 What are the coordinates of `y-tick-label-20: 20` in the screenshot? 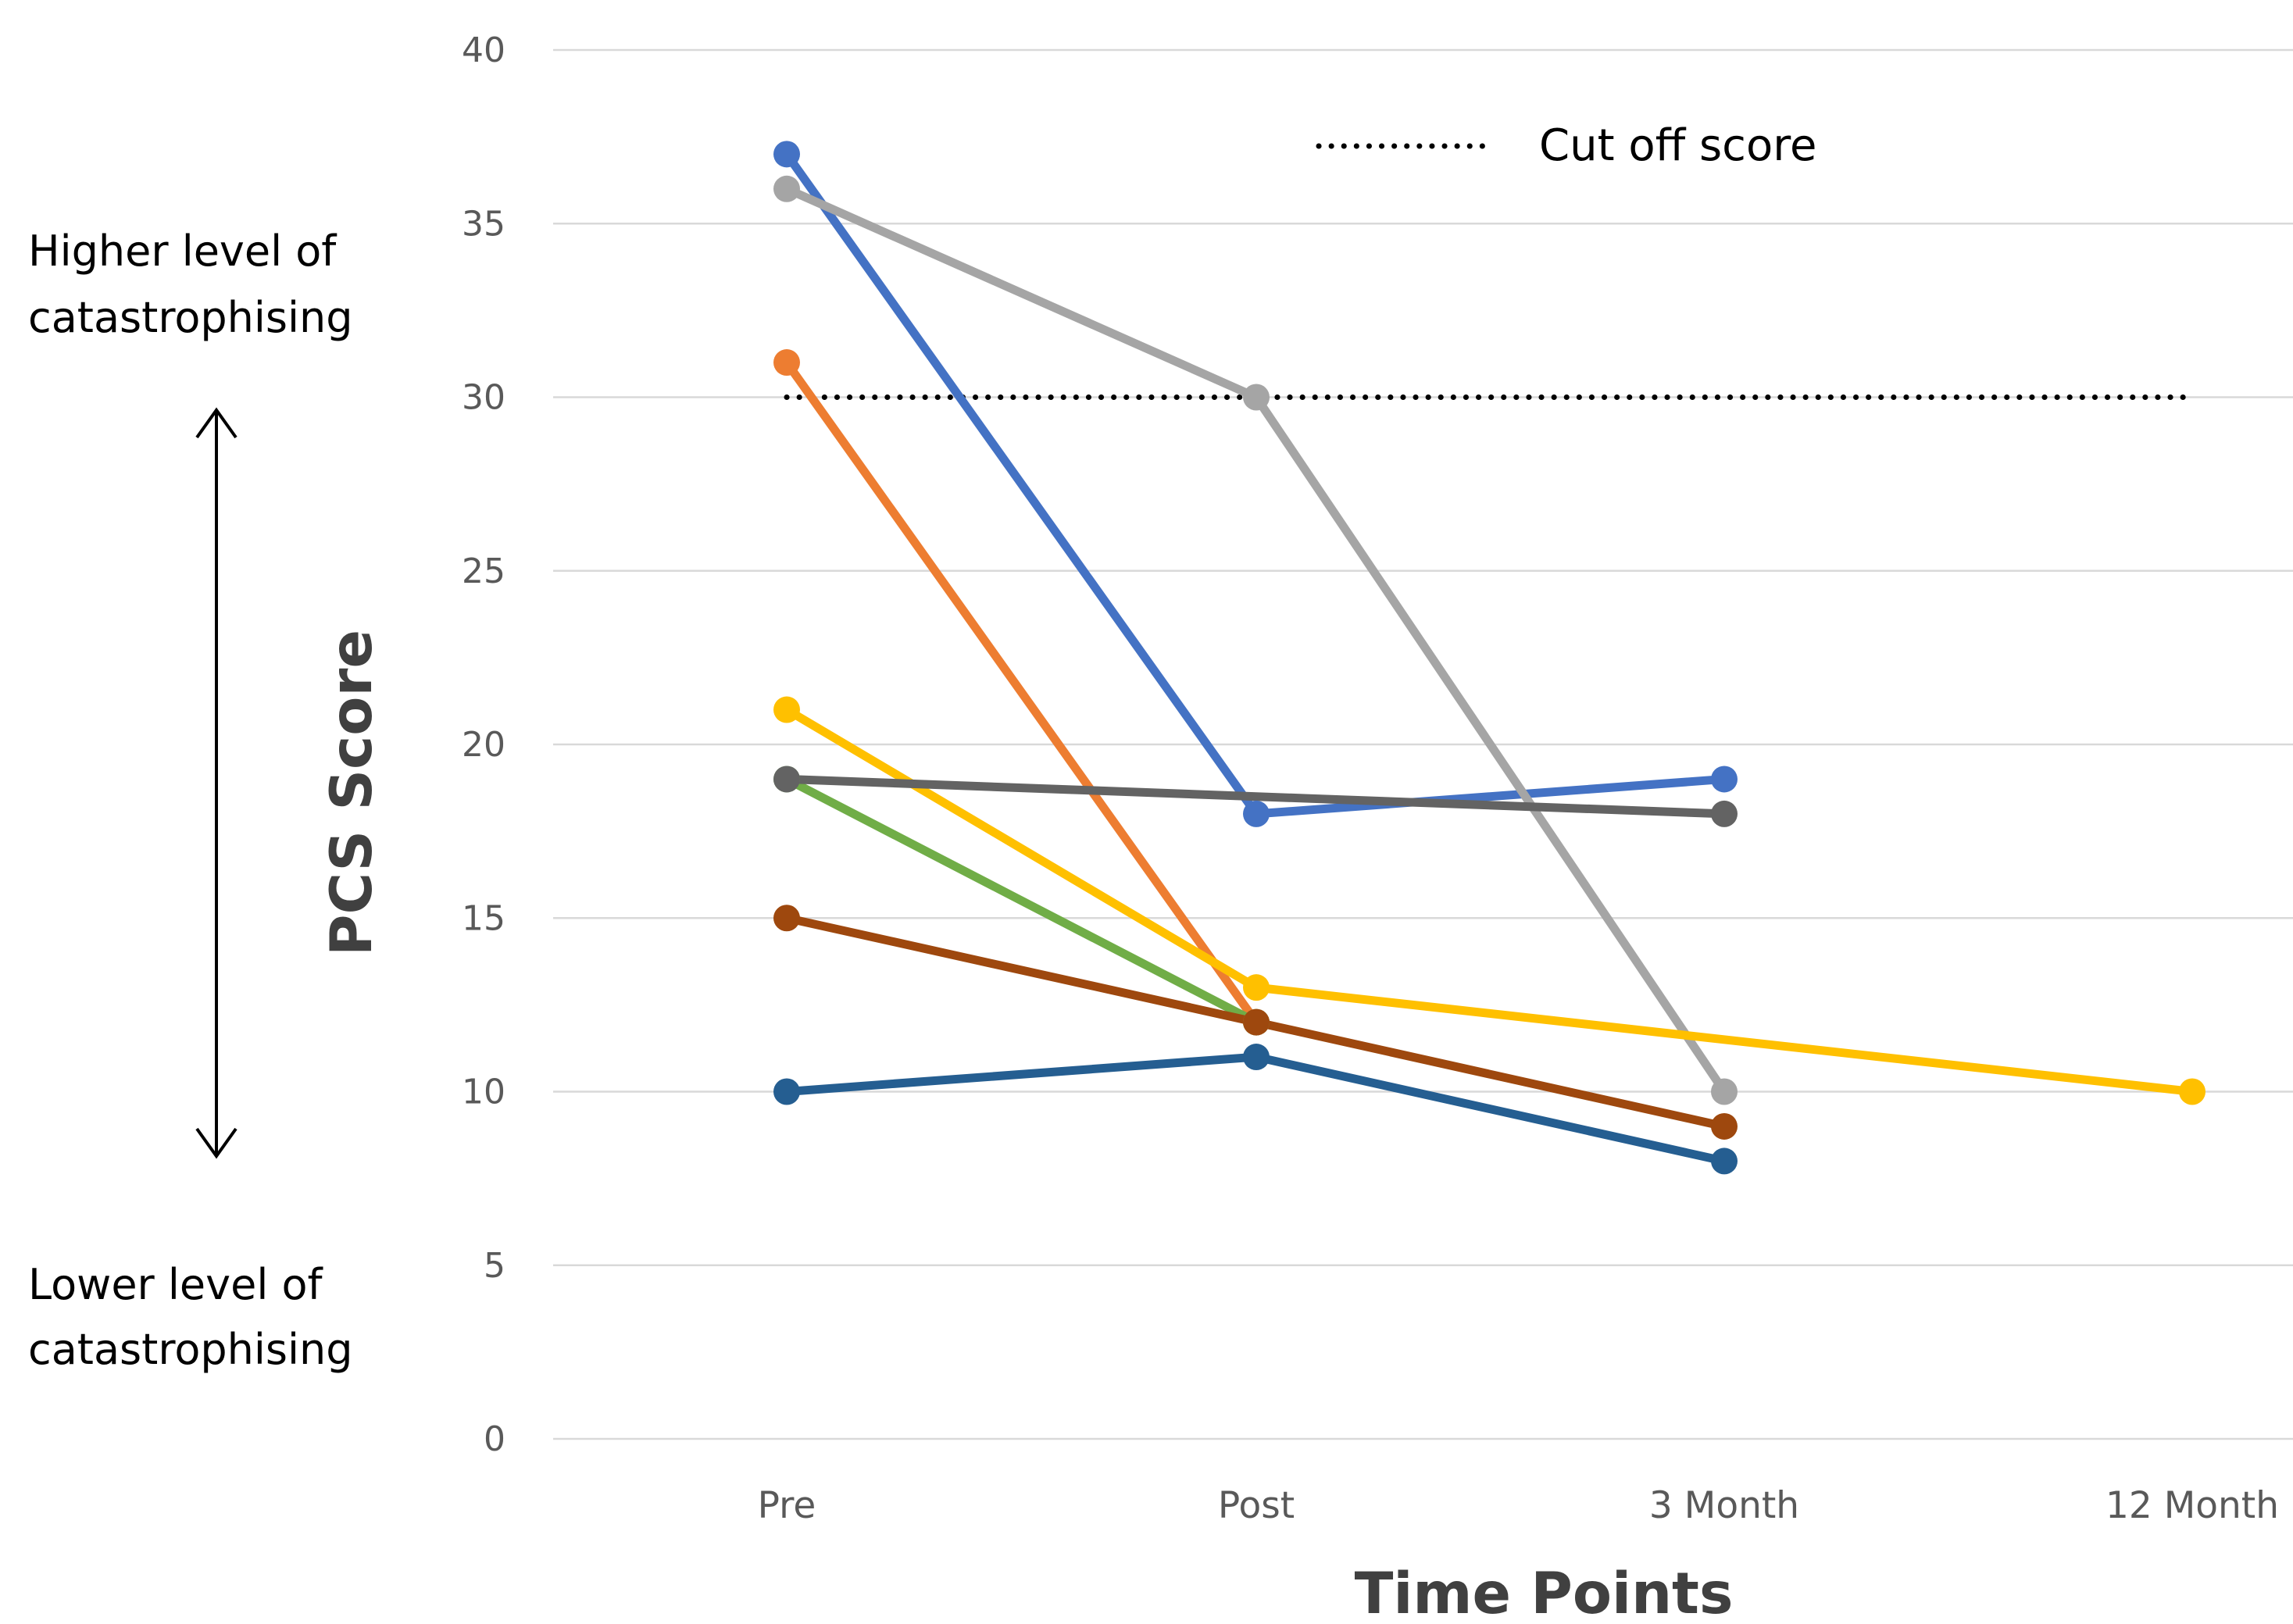 It's located at (484, 745).